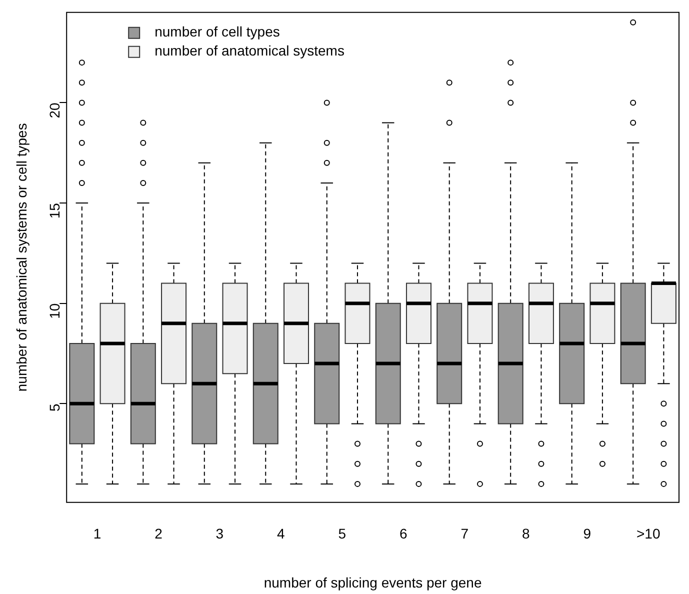 Image resolution: width=689 pixels, height=594 pixels. Describe the element at coordinates (158, 534) in the screenshot. I see `x-tick-label: 2` at that location.